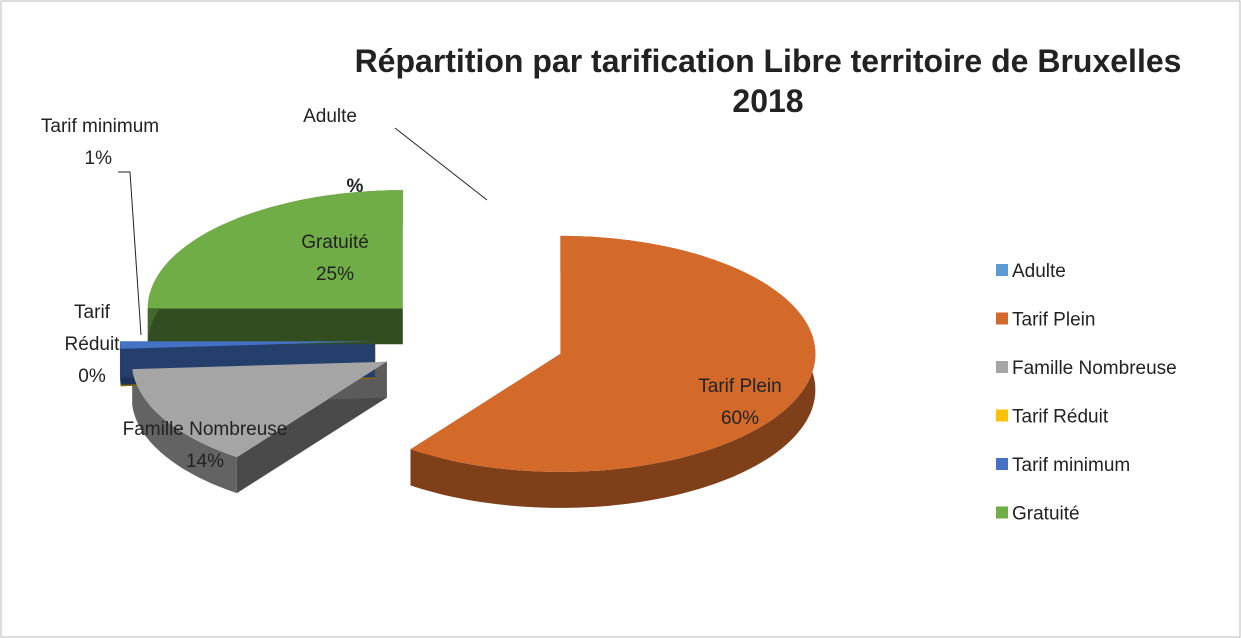 Image resolution: width=1241 pixels, height=638 pixels. Describe the element at coordinates (1060, 417) in the screenshot. I see `legend-label: Tarif Réduit` at that location.